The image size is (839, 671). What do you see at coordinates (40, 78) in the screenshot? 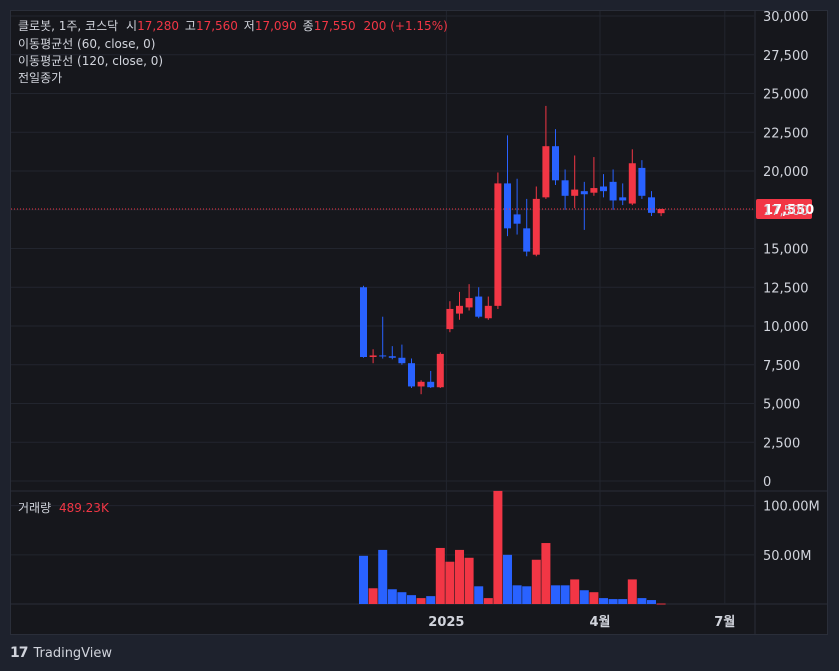
I see `prev-close-legend: 전일종가` at bounding box center [40, 78].